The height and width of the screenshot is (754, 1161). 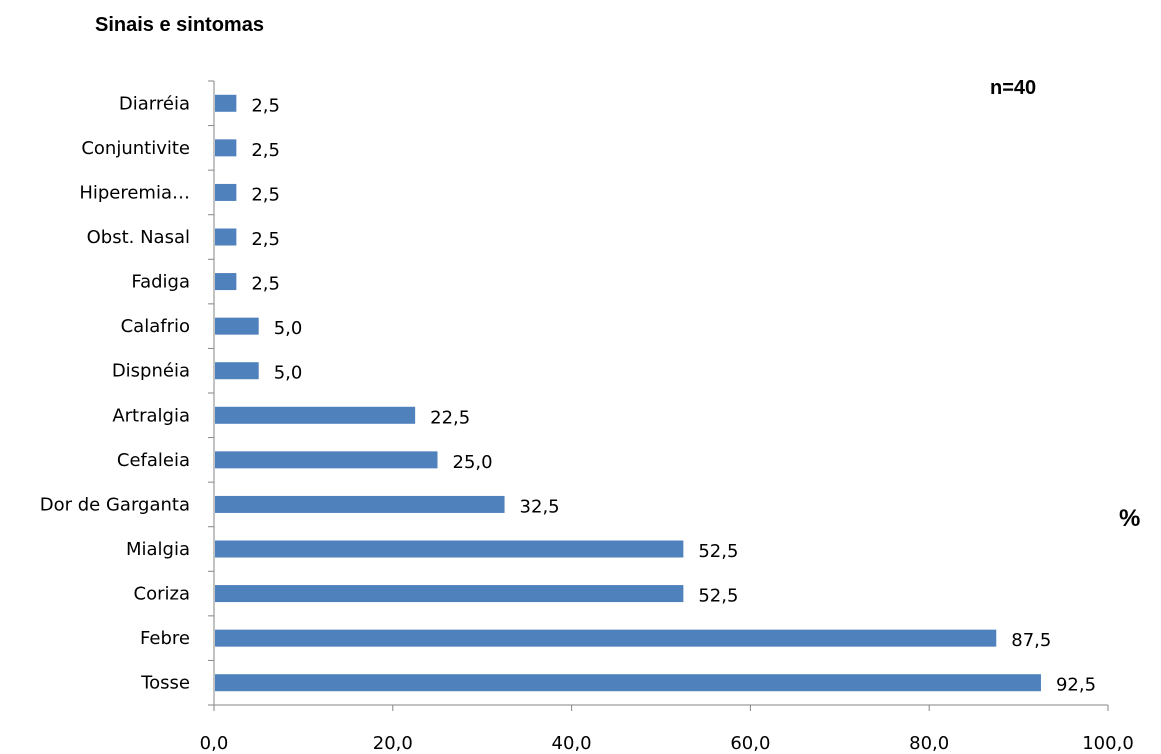 What do you see at coordinates (154, 103) in the screenshot?
I see `category-label: Diarréia` at bounding box center [154, 103].